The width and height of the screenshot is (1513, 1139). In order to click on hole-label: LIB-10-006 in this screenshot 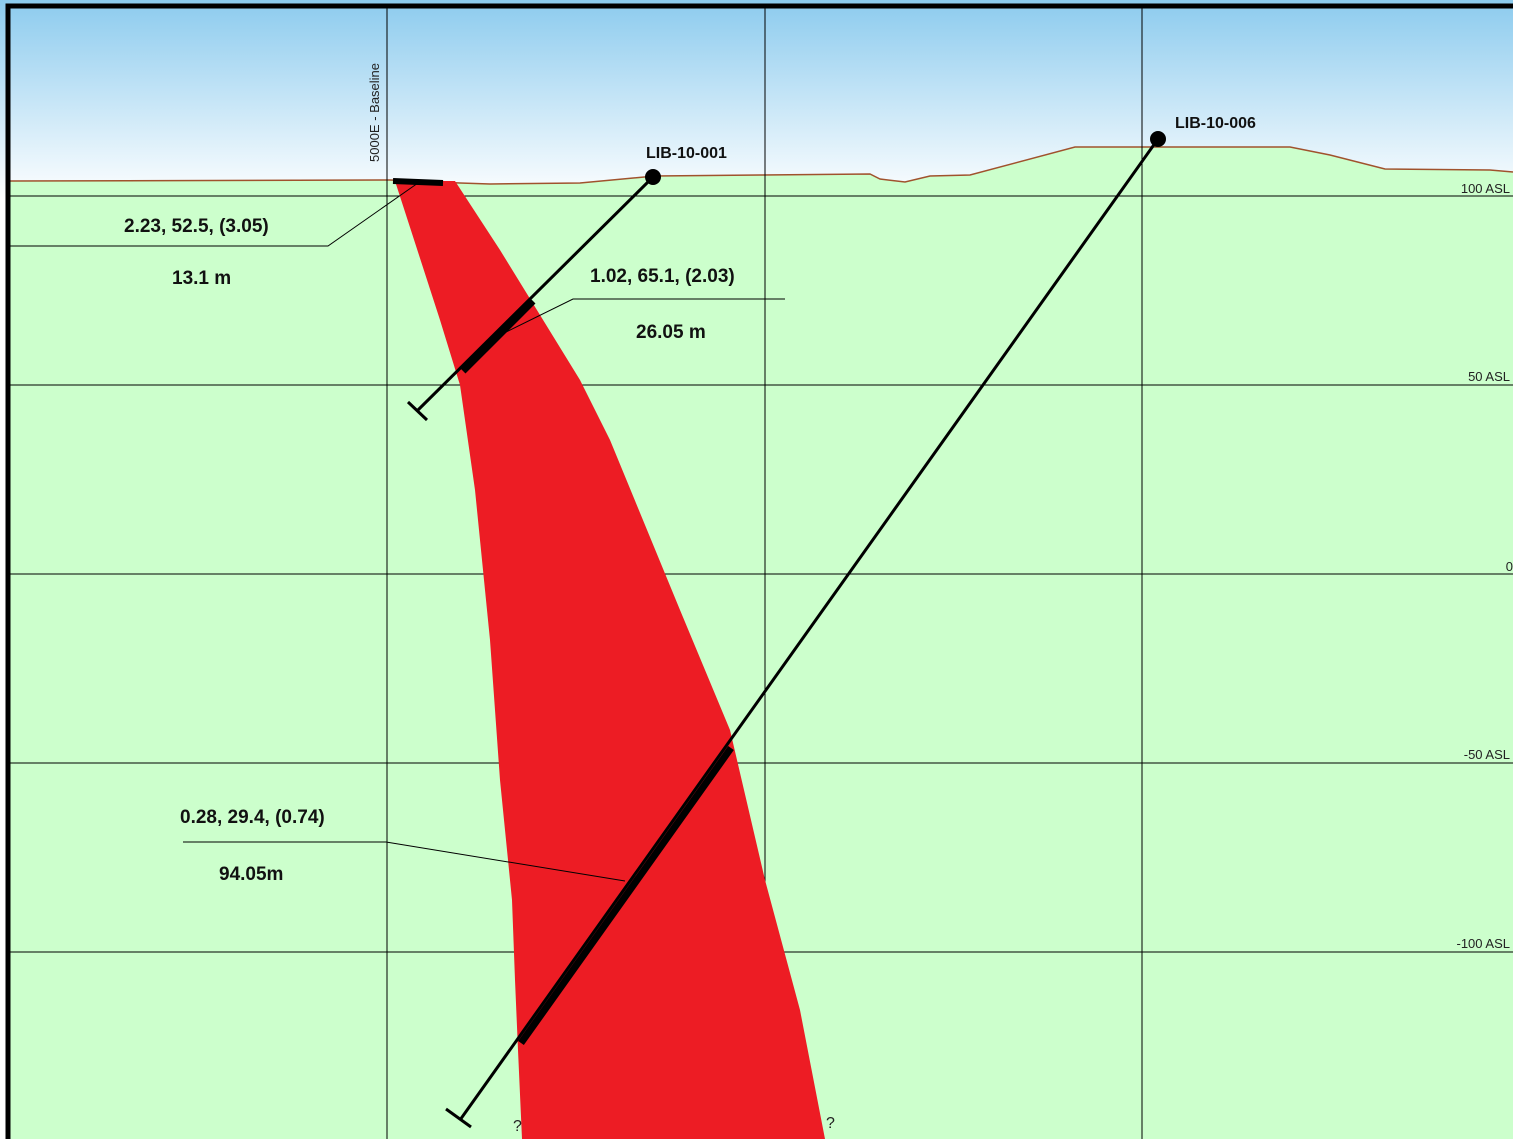, I will do `click(1215, 123)`.